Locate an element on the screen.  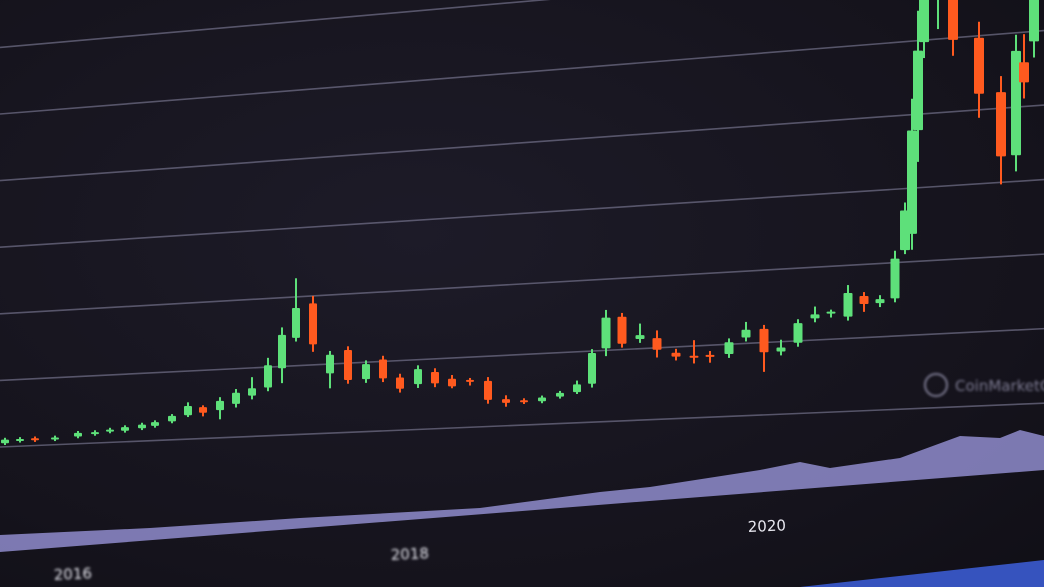
bottom-panel is located at coordinates (922, 573).